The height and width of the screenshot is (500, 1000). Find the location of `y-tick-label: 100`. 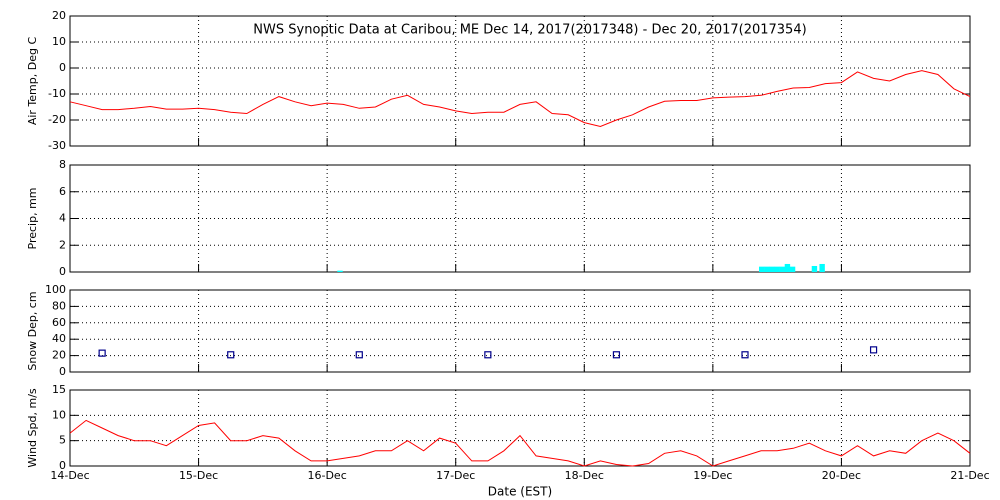

y-tick-label: 100 is located at coordinates (55, 289).